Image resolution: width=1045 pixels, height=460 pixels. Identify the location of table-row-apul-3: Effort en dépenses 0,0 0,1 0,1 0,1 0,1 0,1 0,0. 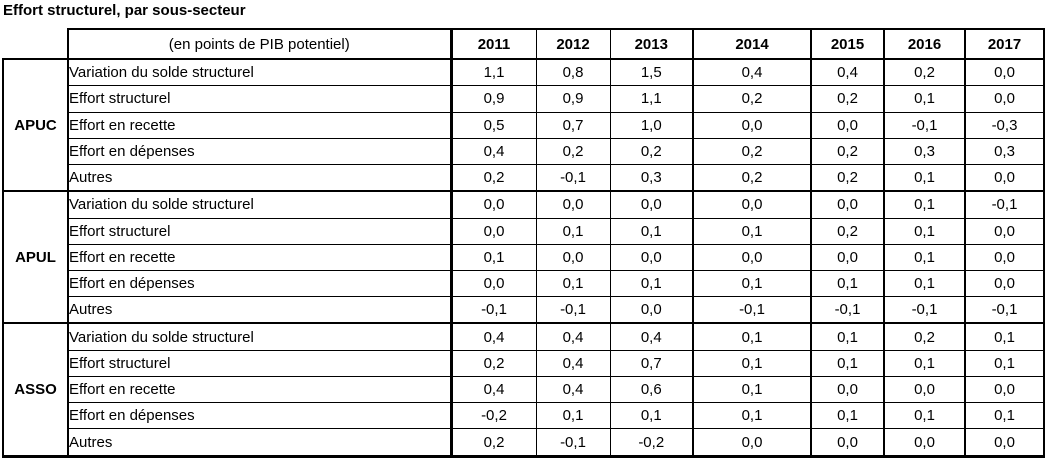
(524, 284).